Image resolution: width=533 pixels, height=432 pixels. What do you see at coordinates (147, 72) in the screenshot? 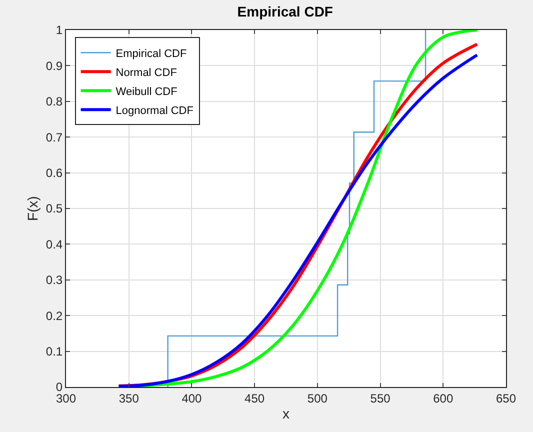
I see `legend-label: Normal CDF` at bounding box center [147, 72].